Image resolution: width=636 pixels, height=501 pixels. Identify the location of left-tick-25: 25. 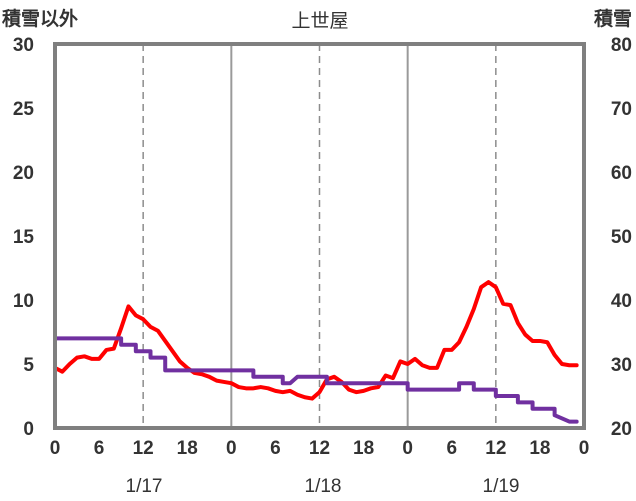
(24, 109).